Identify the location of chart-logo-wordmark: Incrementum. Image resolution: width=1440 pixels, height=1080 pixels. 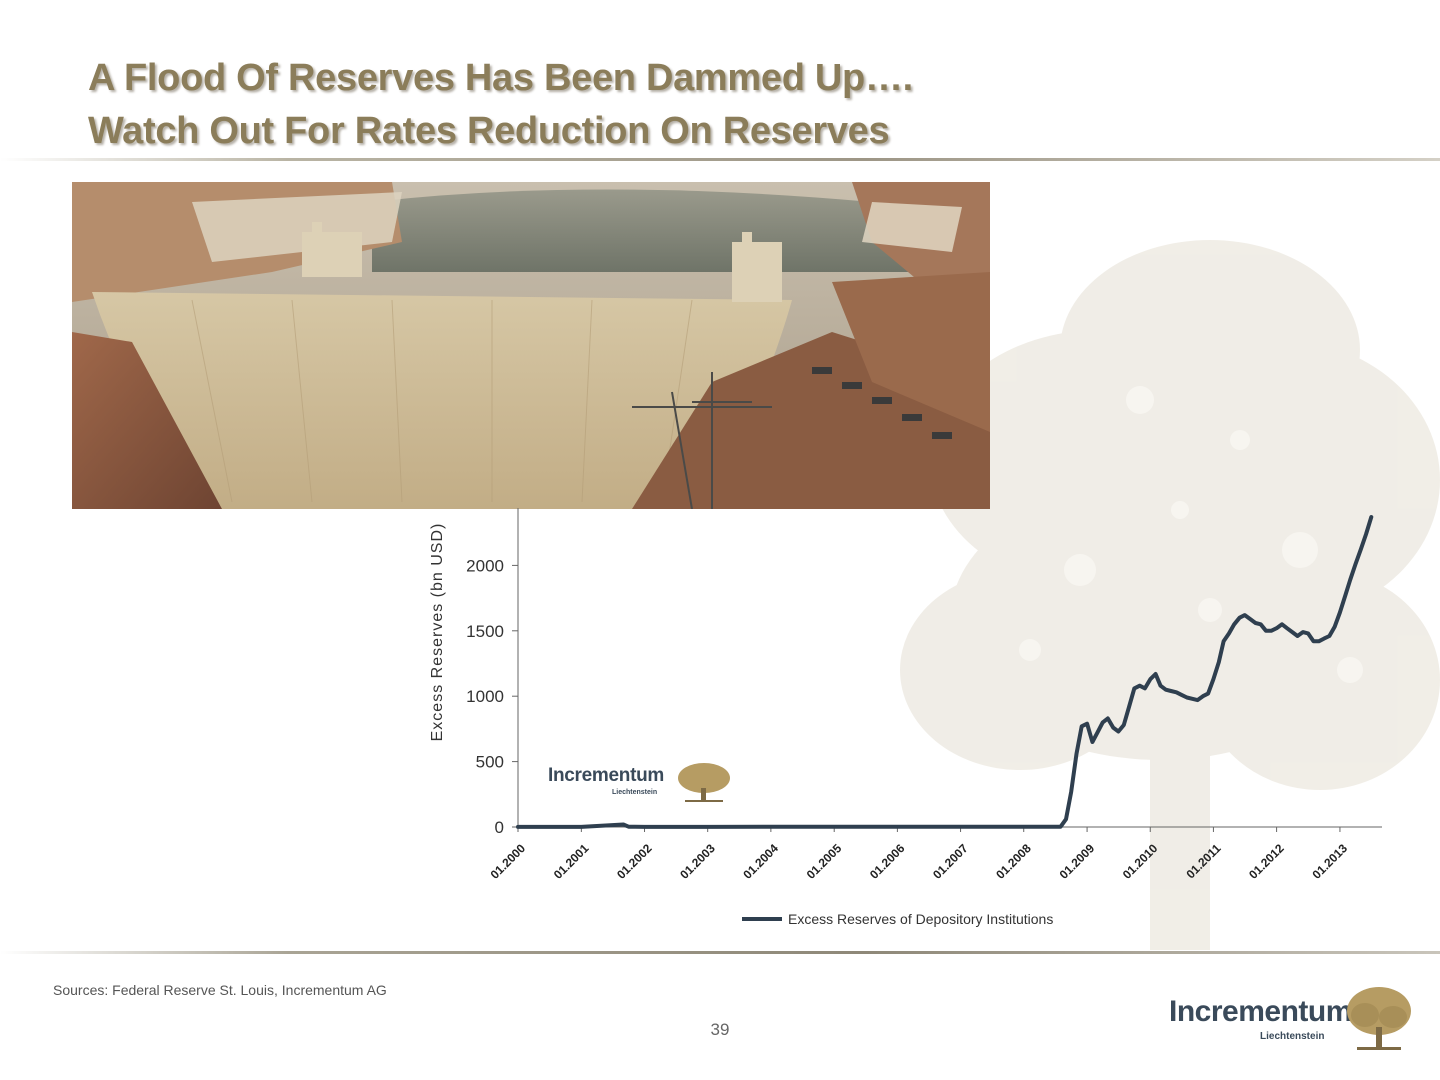
(606, 775).